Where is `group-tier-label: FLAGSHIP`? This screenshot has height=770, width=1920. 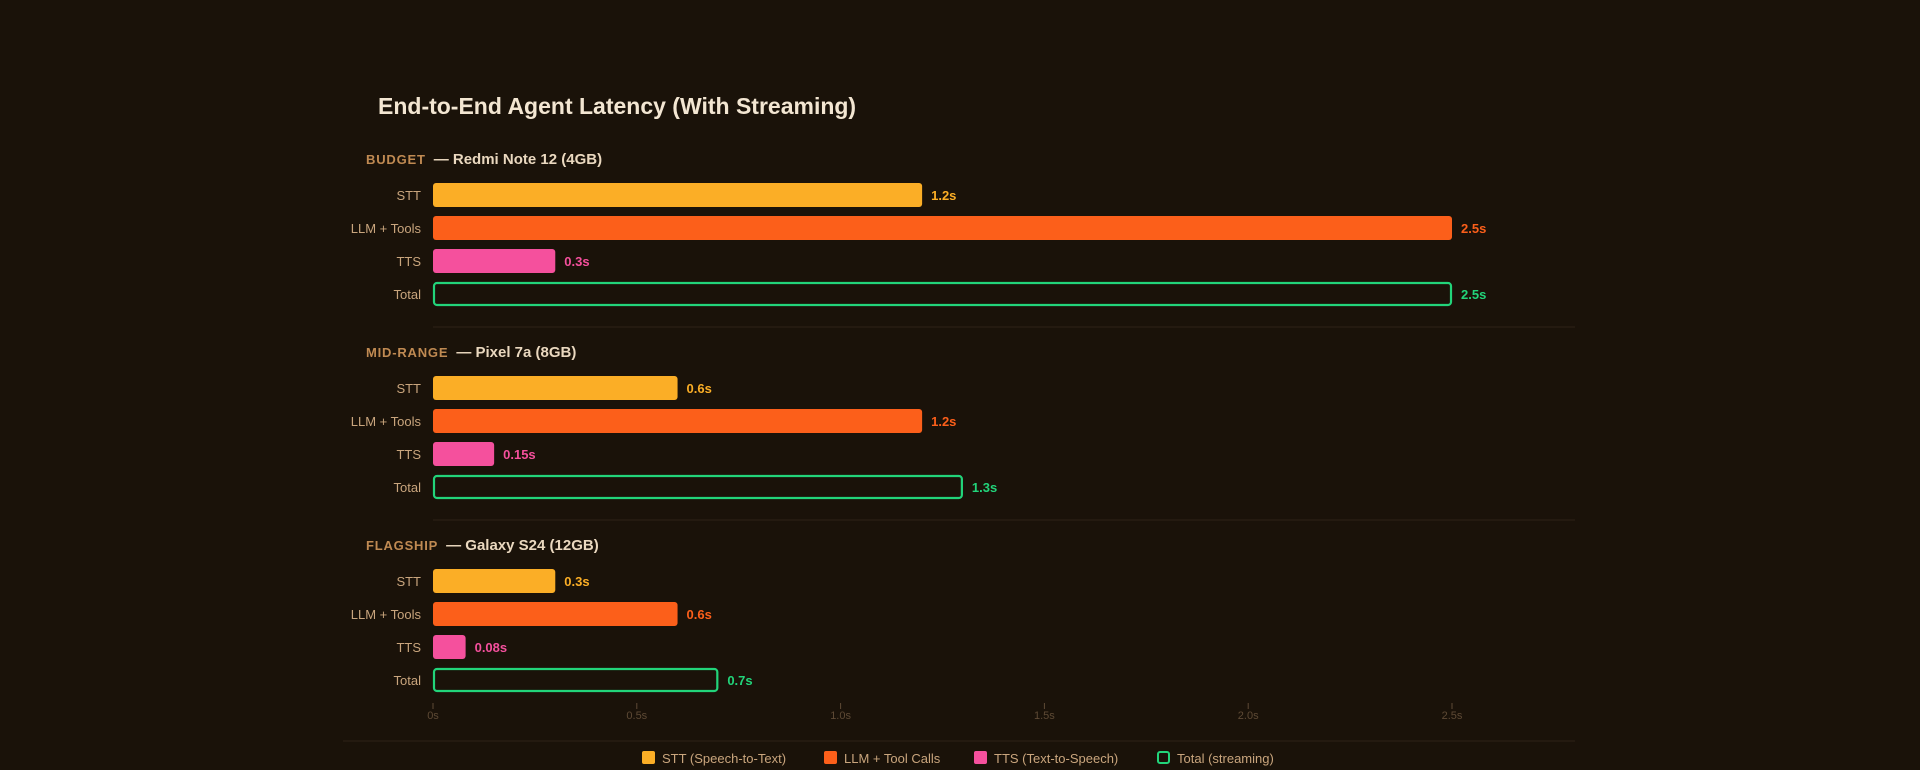
group-tier-label: FLAGSHIP is located at coordinates (402, 545).